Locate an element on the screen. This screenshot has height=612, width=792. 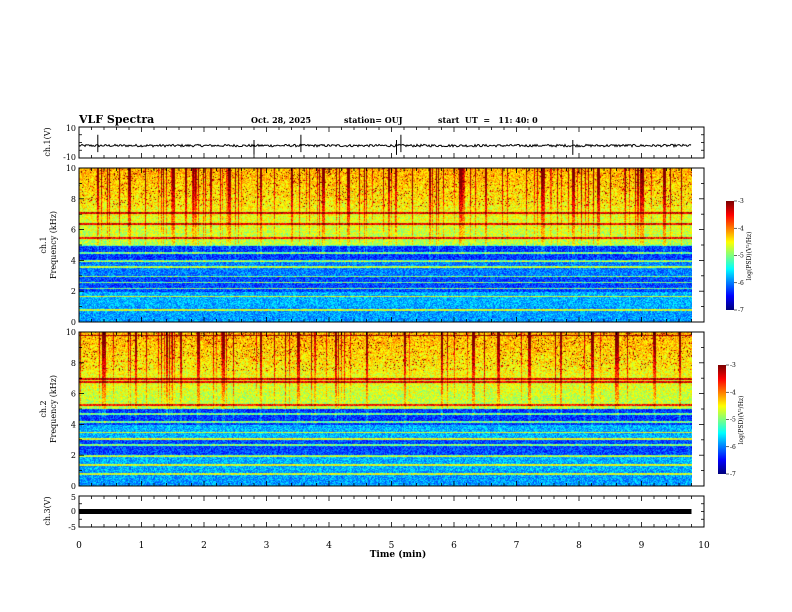
ch2-spectrogram-ytick-label: 10 is located at coordinates (71, 332).